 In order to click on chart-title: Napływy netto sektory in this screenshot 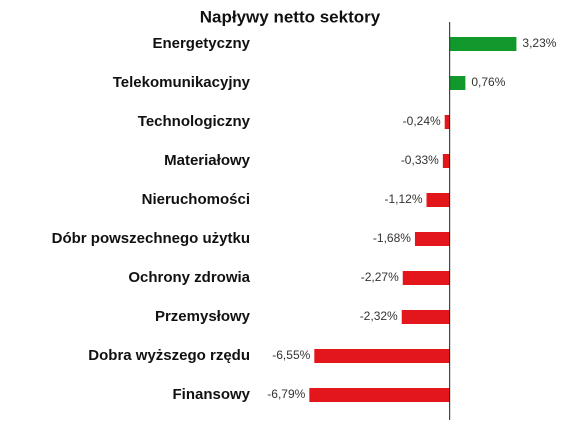, I will do `click(290, 16)`.